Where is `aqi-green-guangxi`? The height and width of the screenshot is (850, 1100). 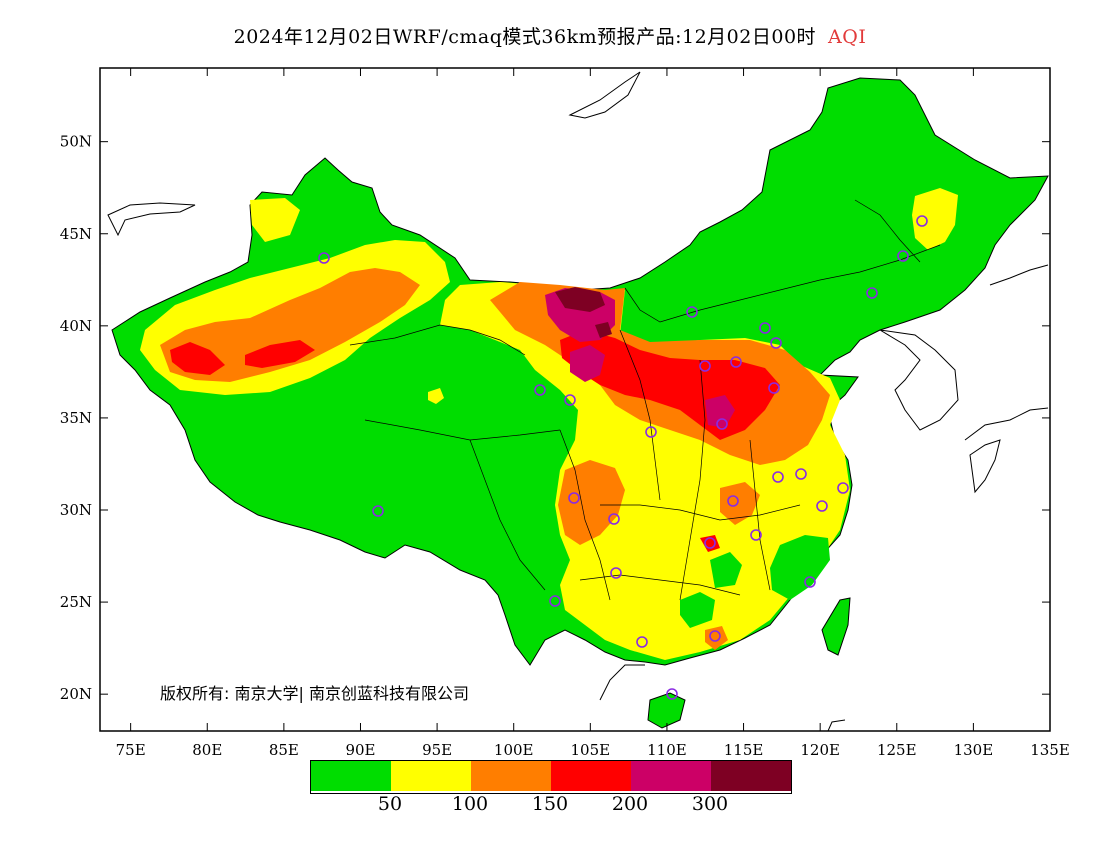 aqi-green-guangxi is located at coordinates (697, 610).